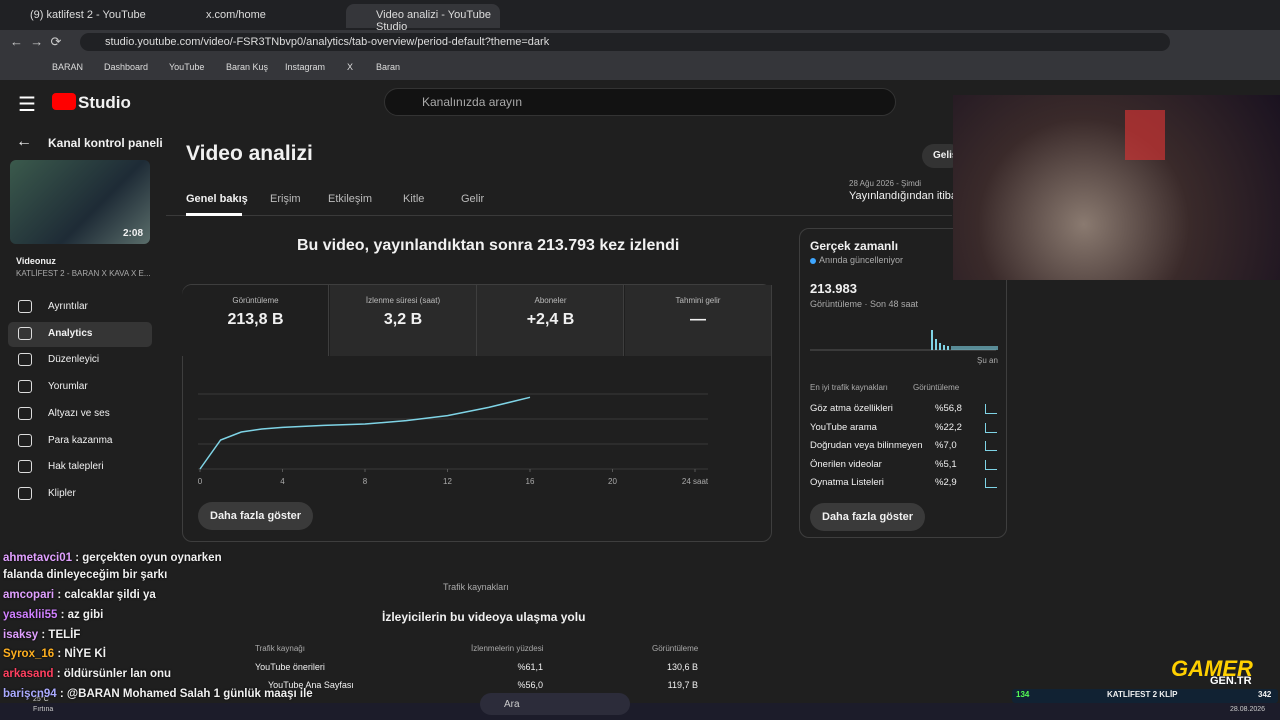 This screenshot has width=1280, height=720. What do you see at coordinates (423, 18) in the screenshot?
I see `browser-tab: Video analizi - YouTube Studio` at bounding box center [423, 18].